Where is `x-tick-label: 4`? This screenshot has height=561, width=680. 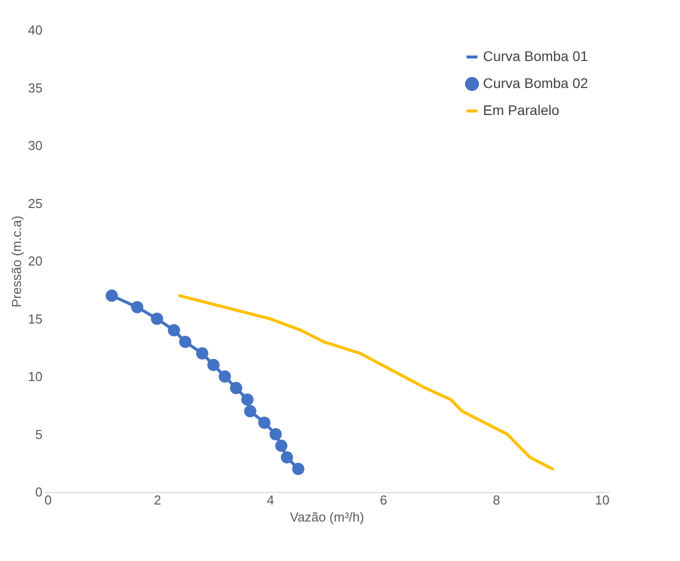 x-tick-label: 4 is located at coordinates (270, 500).